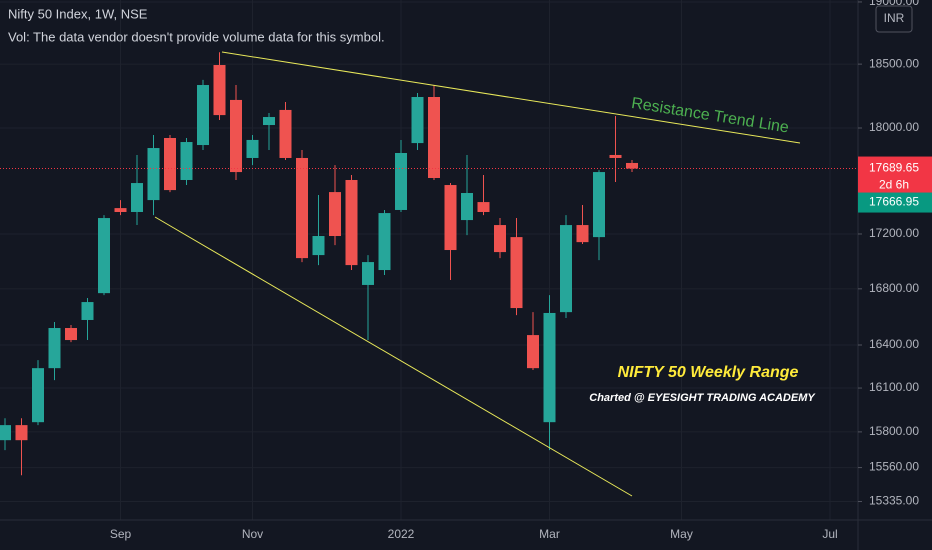  Describe the element at coordinates (681, 534) in the screenshot. I see `x-tick-label: May` at that location.